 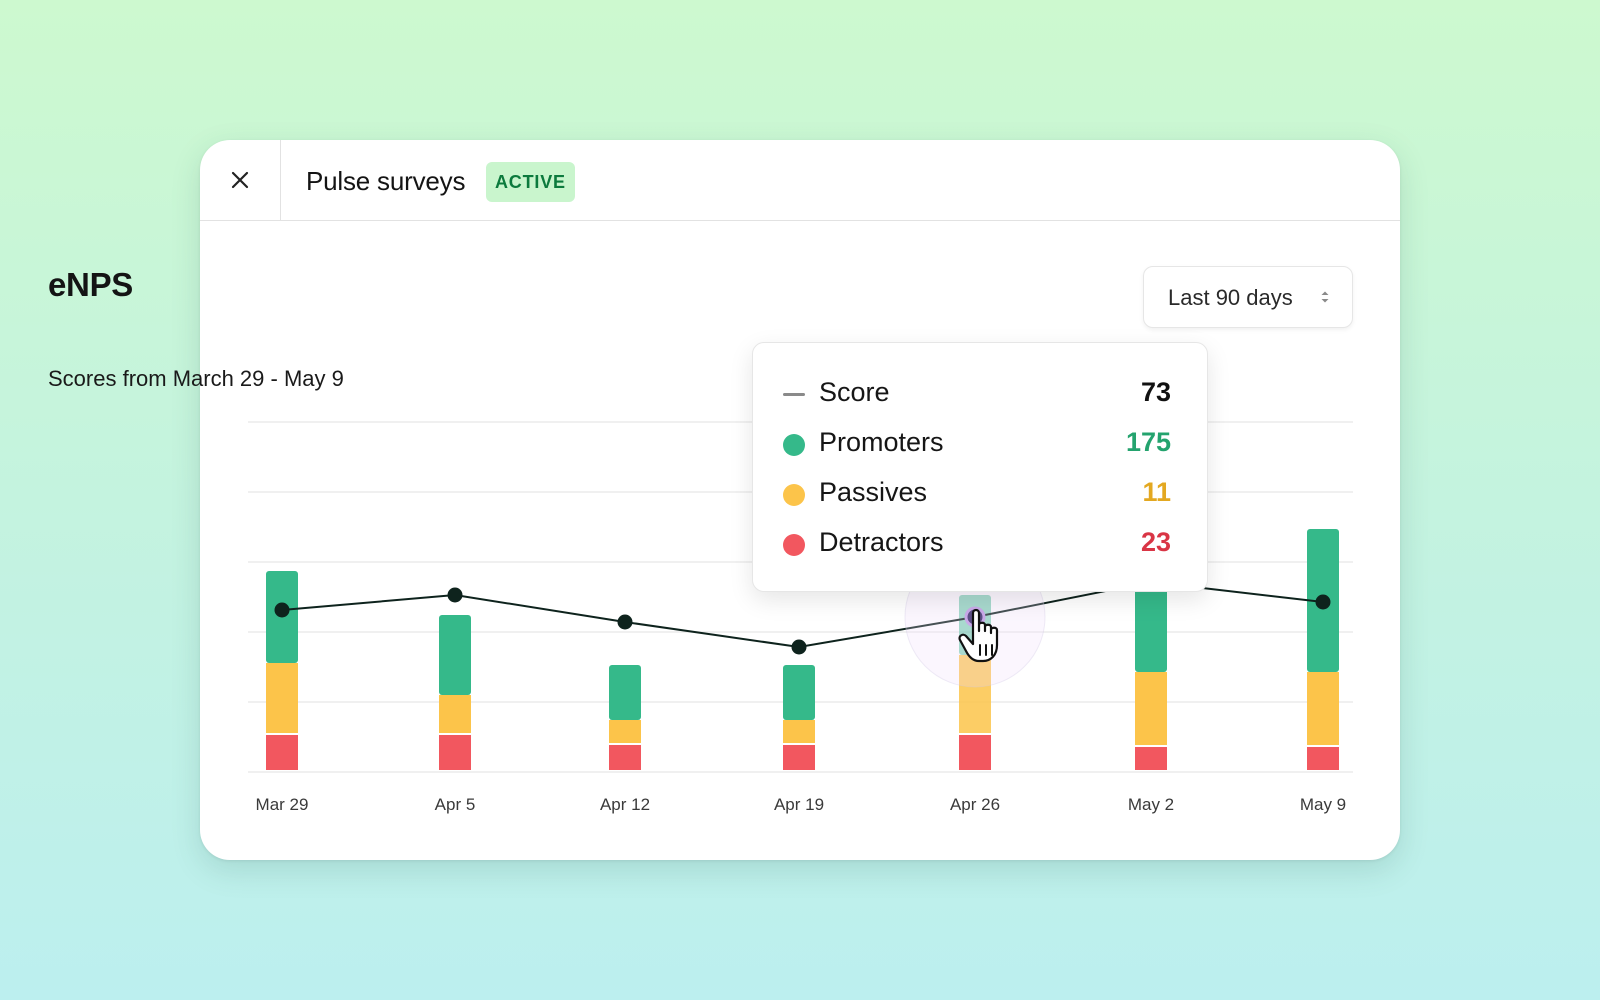 I want to click on tooltip-value: 175, so click(x=1148, y=442).